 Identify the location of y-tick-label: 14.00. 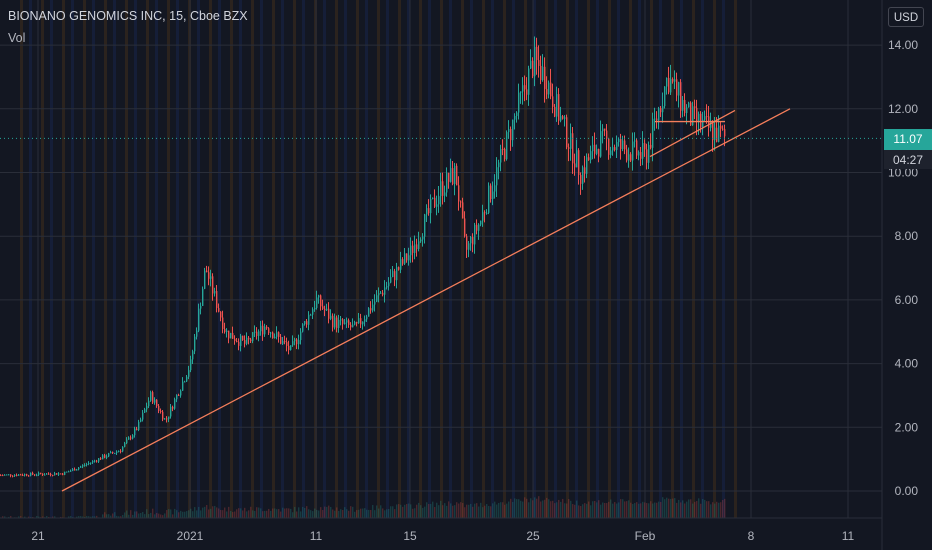
(903, 45).